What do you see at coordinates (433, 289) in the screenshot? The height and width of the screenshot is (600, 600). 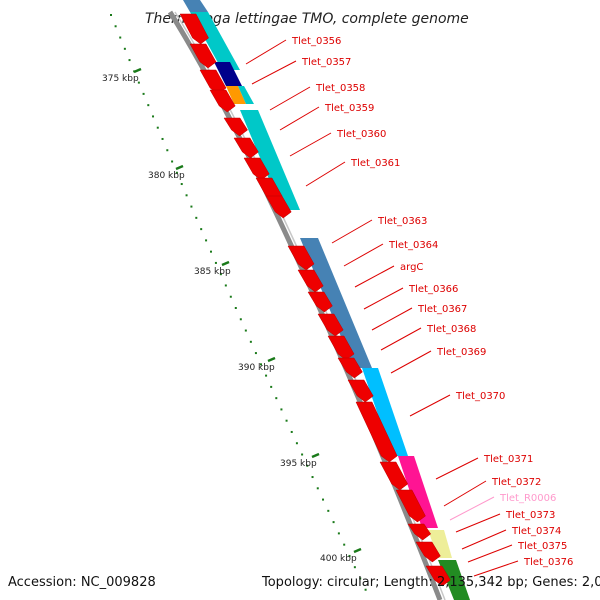 I see `gene-label: Tlet_0366` at bounding box center [433, 289].